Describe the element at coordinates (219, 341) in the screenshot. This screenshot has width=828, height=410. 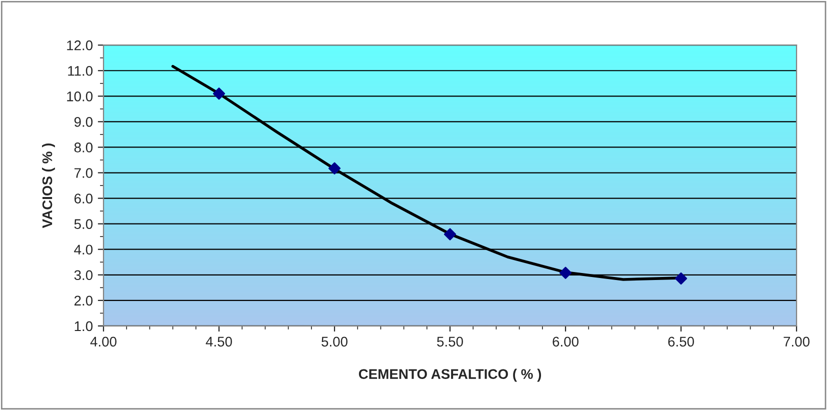
I see `x-tick-label: 4.50` at that location.